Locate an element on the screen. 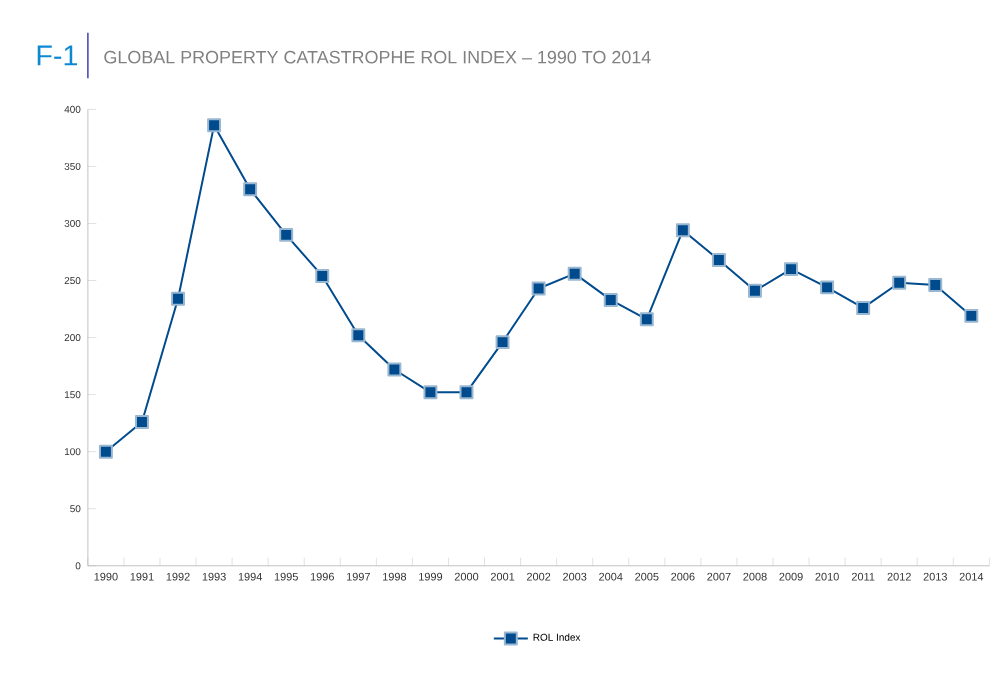 The height and width of the screenshot is (682, 1000). chart-title: GLOBAL PROPERTY CATASTROPHE ROL INDEX – 1990 TO 2014 is located at coordinates (377, 57).